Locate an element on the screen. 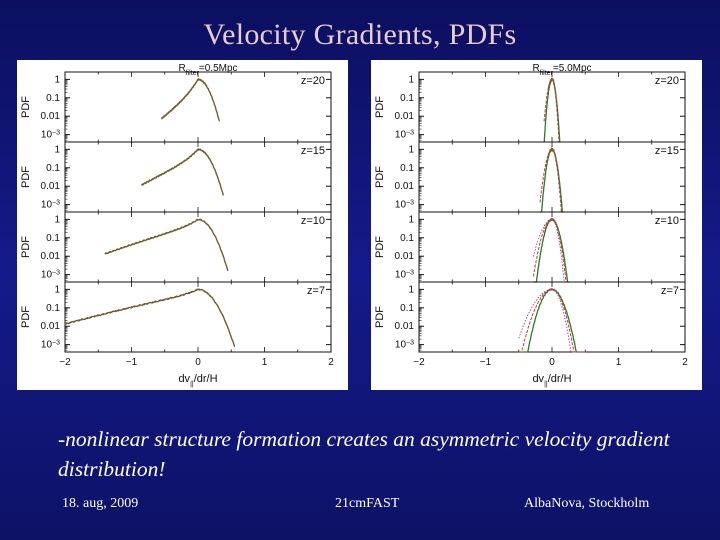 The image size is (720, 540). footer-location: AlbaNova, Stockholm is located at coordinates (587, 503).